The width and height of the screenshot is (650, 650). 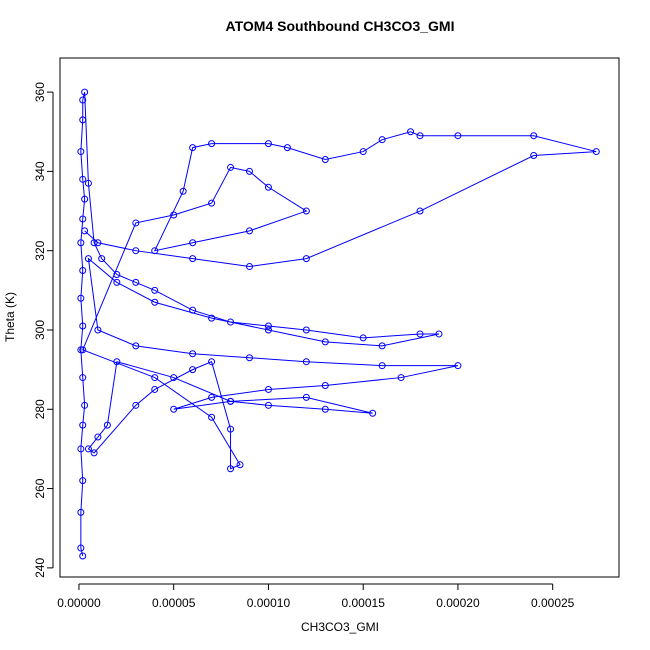 I want to click on x-tick-label: 0.00015, so click(x=363, y=603).